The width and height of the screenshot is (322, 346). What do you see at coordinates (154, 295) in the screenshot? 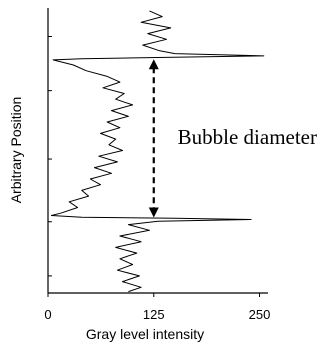
I see `x-ticks` at bounding box center [154, 295].